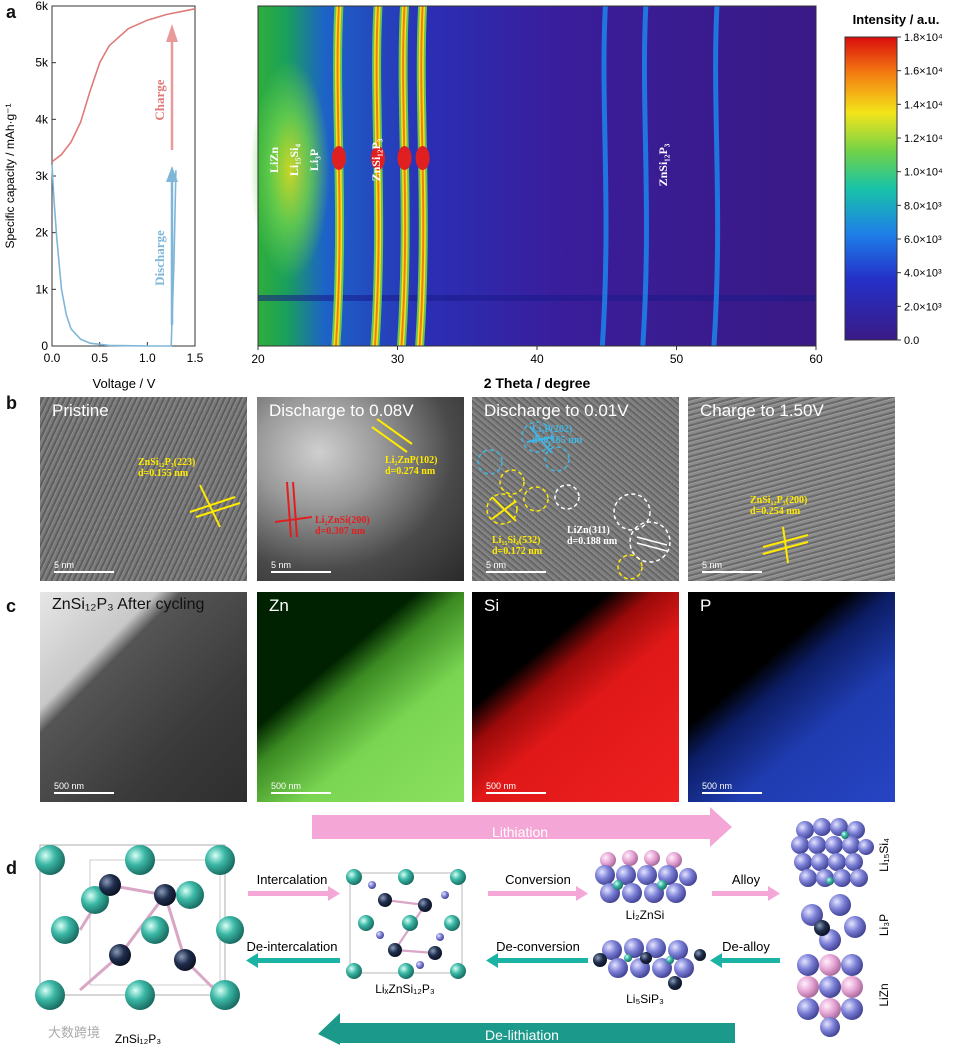 The width and height of the screenshot is (955, 1049). Describe the element at coordinates (923, 274) in the screenshot. I see `colorbar-tick-label: 4.0×10³` at that location.